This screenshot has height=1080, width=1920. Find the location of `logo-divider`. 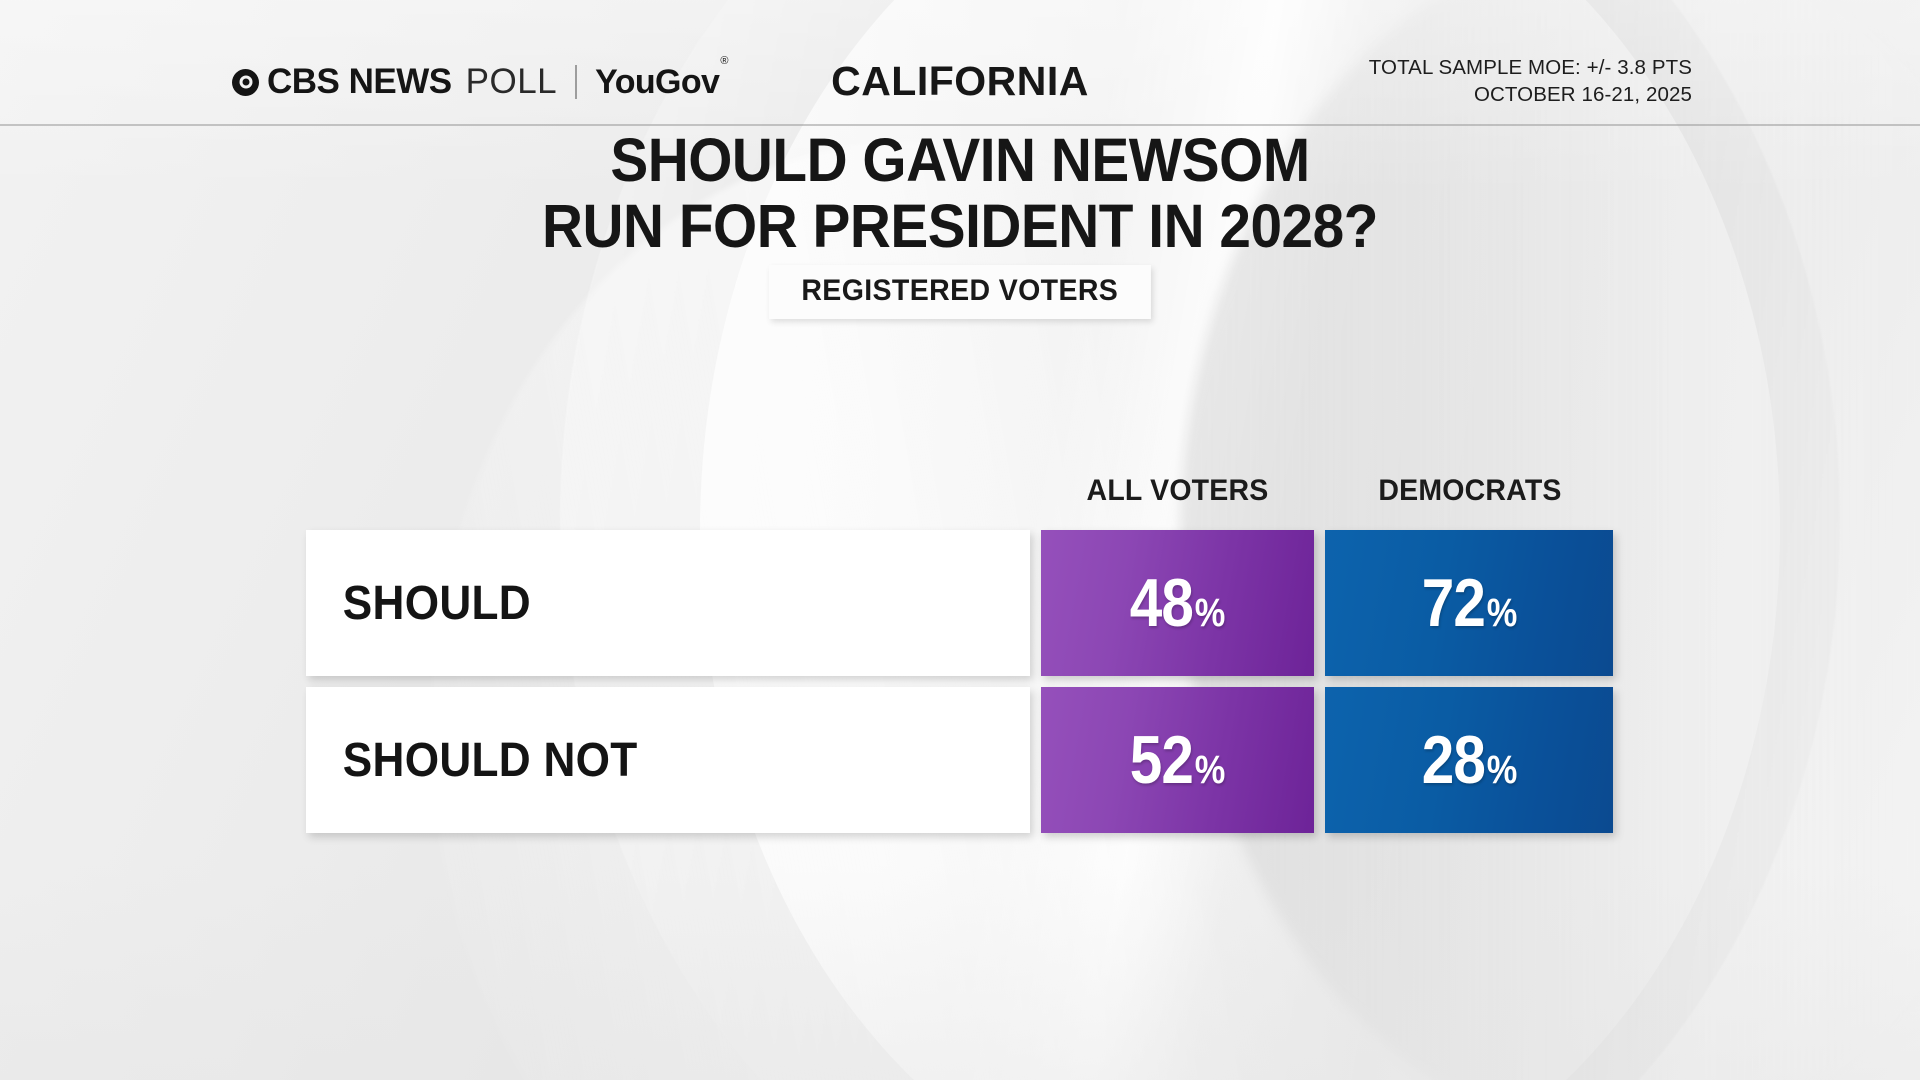

logo-divider is located at coordinates (576, 82).